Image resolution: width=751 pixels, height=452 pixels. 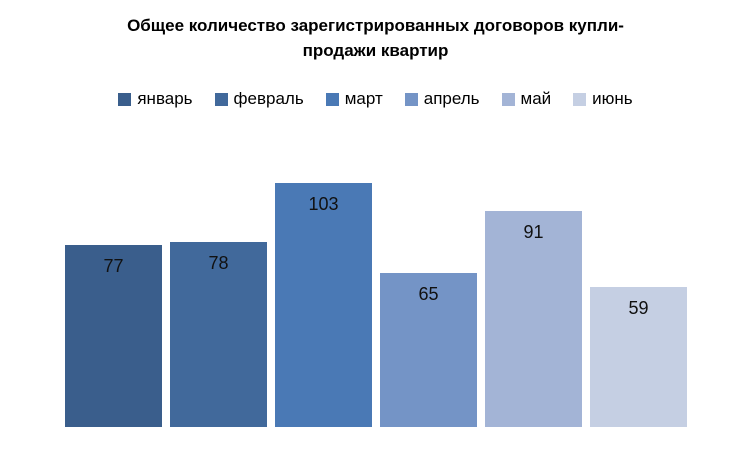 What do you see at coordinates (323, 204) in the screenshot?
I see `bar-value-label: 103` at bounding box center [323, 204].